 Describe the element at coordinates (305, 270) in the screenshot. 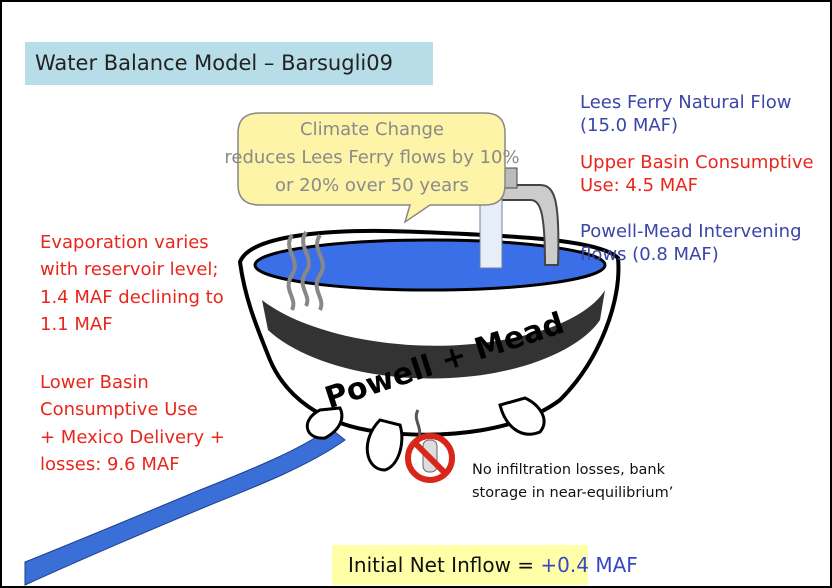

I see `steam` at that location.